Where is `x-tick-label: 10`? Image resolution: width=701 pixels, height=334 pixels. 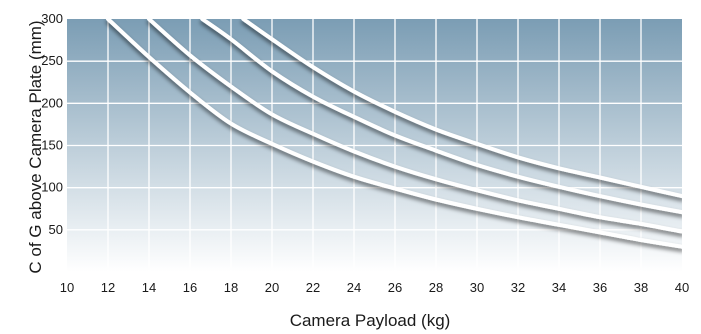
x-tick-label: 10 is located at coordinates (67, 287).